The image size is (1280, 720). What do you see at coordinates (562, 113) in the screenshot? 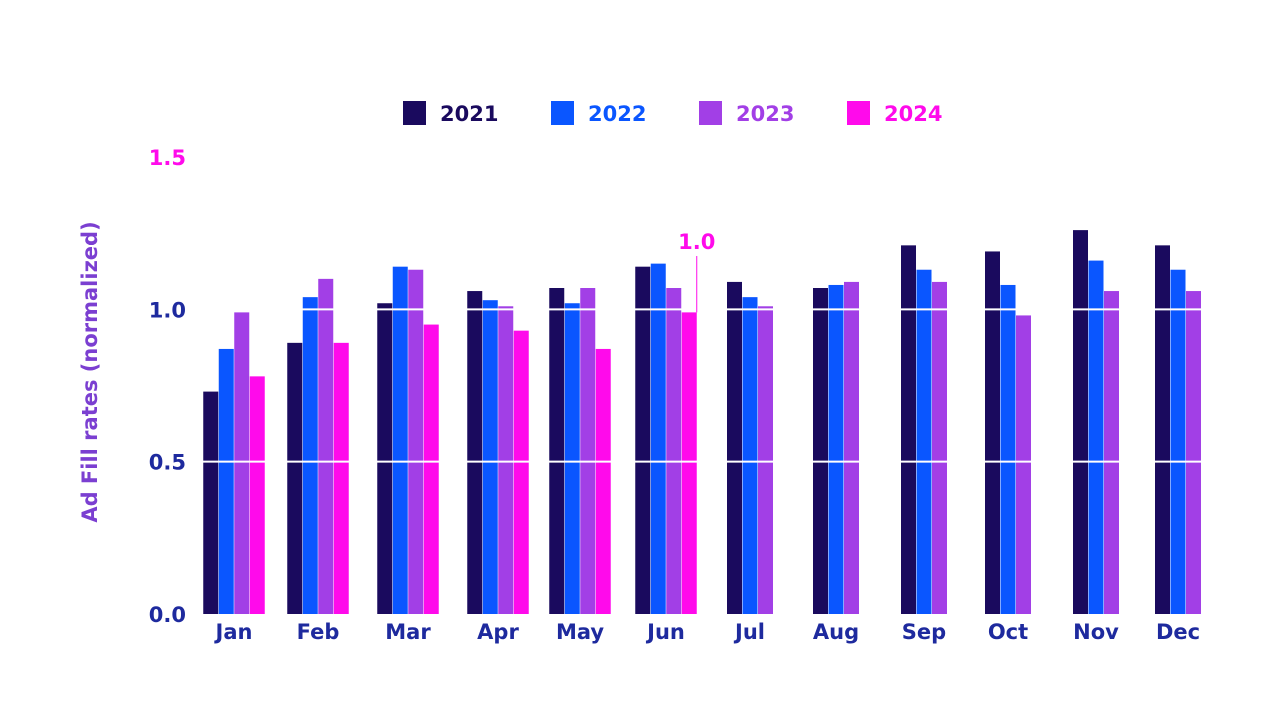
I see `legend-swatch-2022` at bounding box center [562, 113].